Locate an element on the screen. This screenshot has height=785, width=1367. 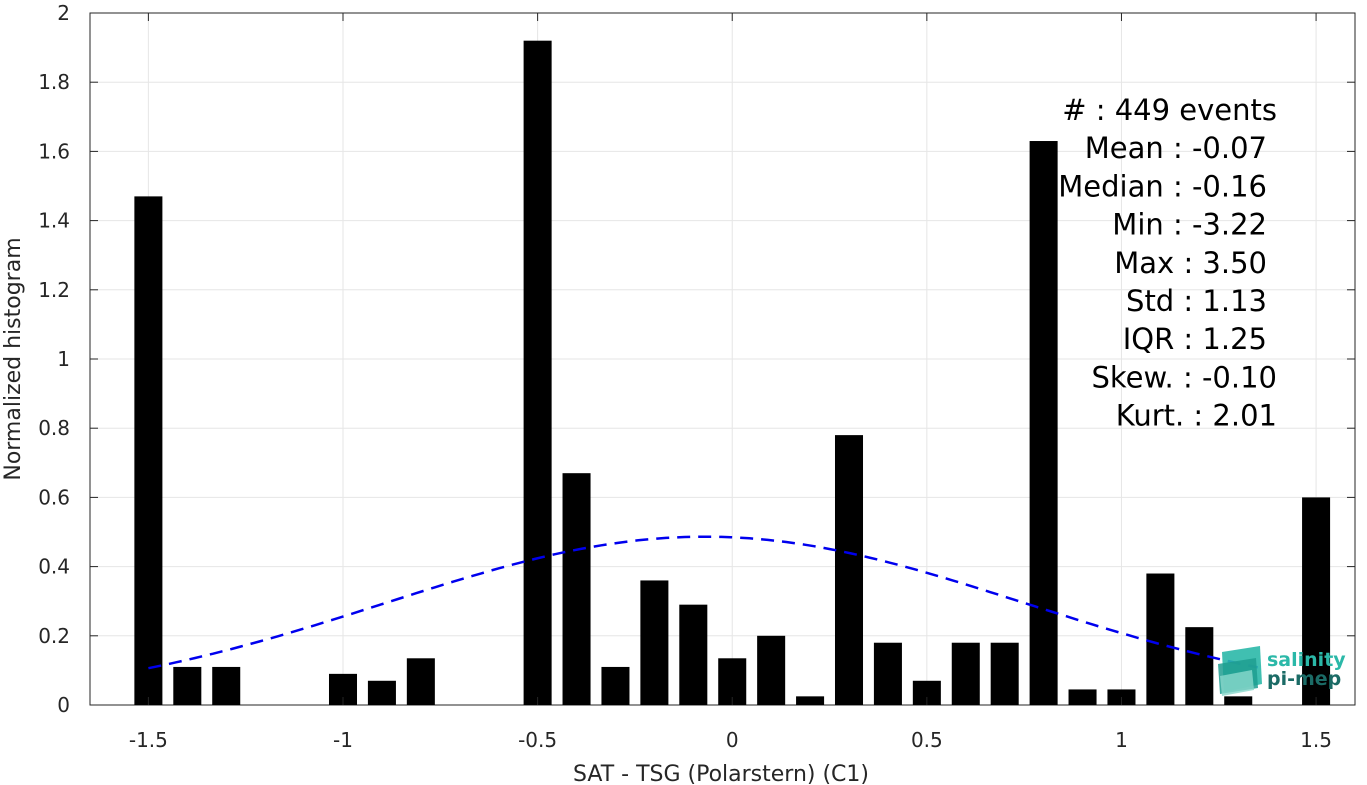
x-tick-label: -1 is located at coordinates (343, 740).